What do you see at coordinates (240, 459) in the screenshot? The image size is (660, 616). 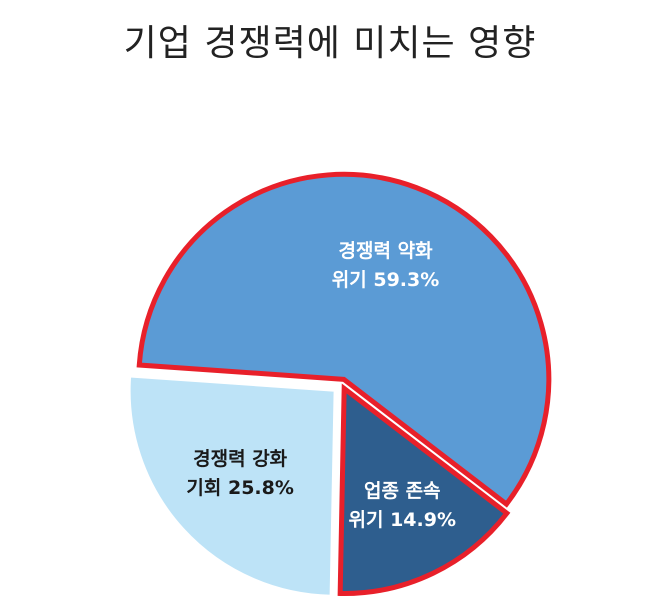 I see `slice-label-line: 경쟁력 강화` at bounding box center [240, 459].